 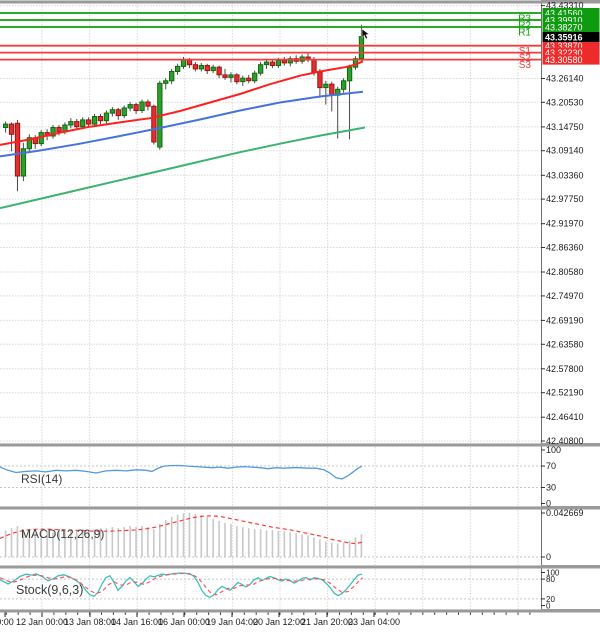 What do you see at coordinates (565, 102) in the screenshot?
I see `price-tick-label: 43.20530` at bounding box center [565, 102].